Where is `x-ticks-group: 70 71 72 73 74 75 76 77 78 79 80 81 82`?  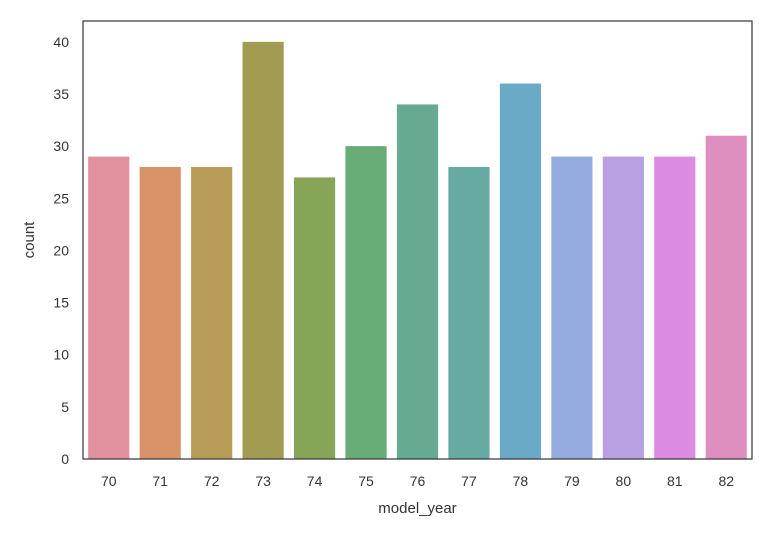
x-ticks-group: 70 71 72 73 74 75 76 77 78 79 80 81 82 is located at coordinates (417, 481).